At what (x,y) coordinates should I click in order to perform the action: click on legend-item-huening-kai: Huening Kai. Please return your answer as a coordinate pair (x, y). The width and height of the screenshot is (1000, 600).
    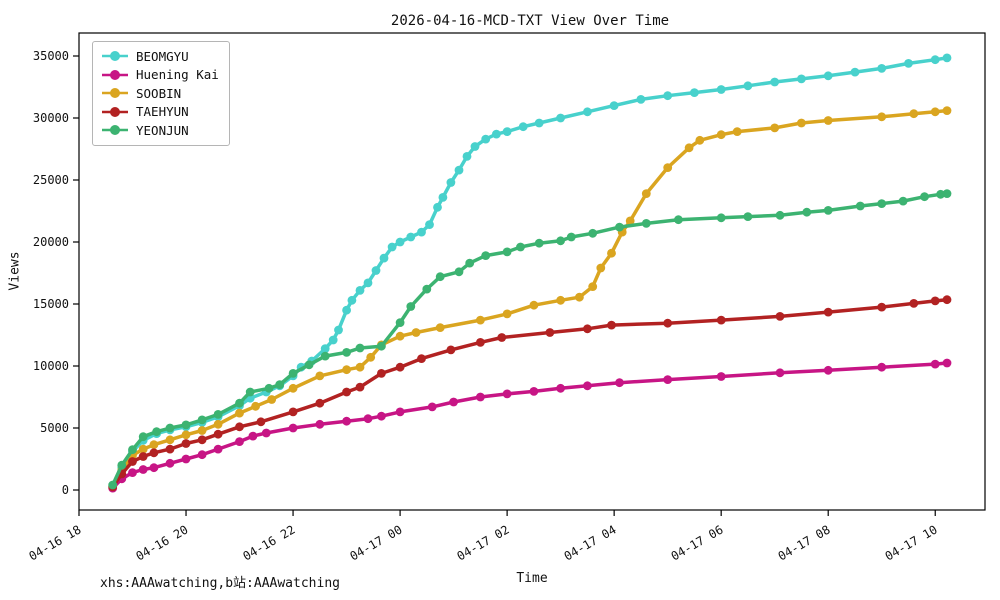
    Looking at the image, I should click on (160, 75).